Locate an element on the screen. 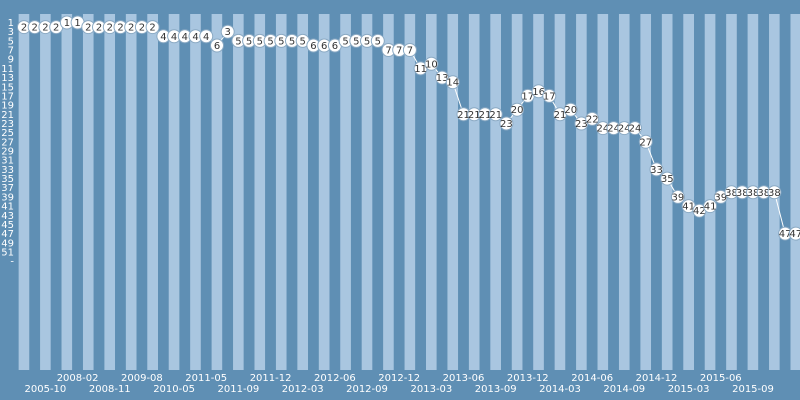  y-tick-label: 37 is located at coordinates (7, 188).